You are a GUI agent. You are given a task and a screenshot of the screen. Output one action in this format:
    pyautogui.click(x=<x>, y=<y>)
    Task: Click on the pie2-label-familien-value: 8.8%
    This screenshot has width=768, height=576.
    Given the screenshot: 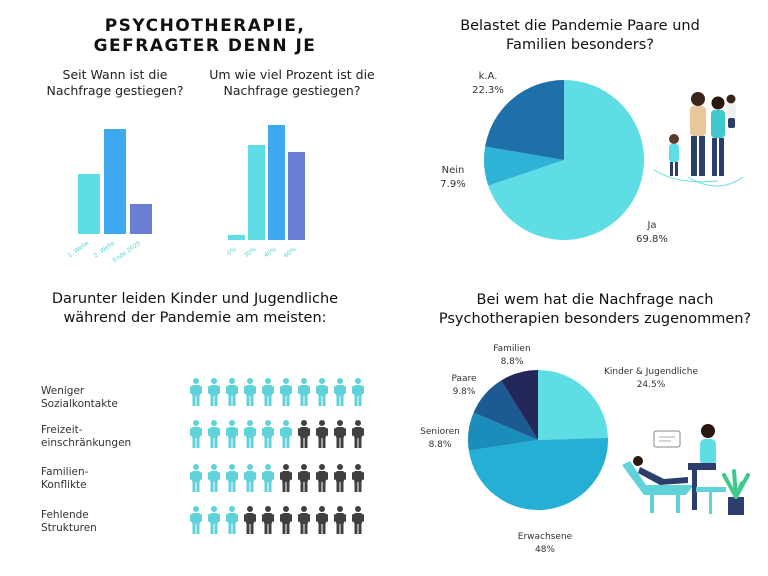 What is the action you would take?
    pyautogui.click(x=512, y=362)
    